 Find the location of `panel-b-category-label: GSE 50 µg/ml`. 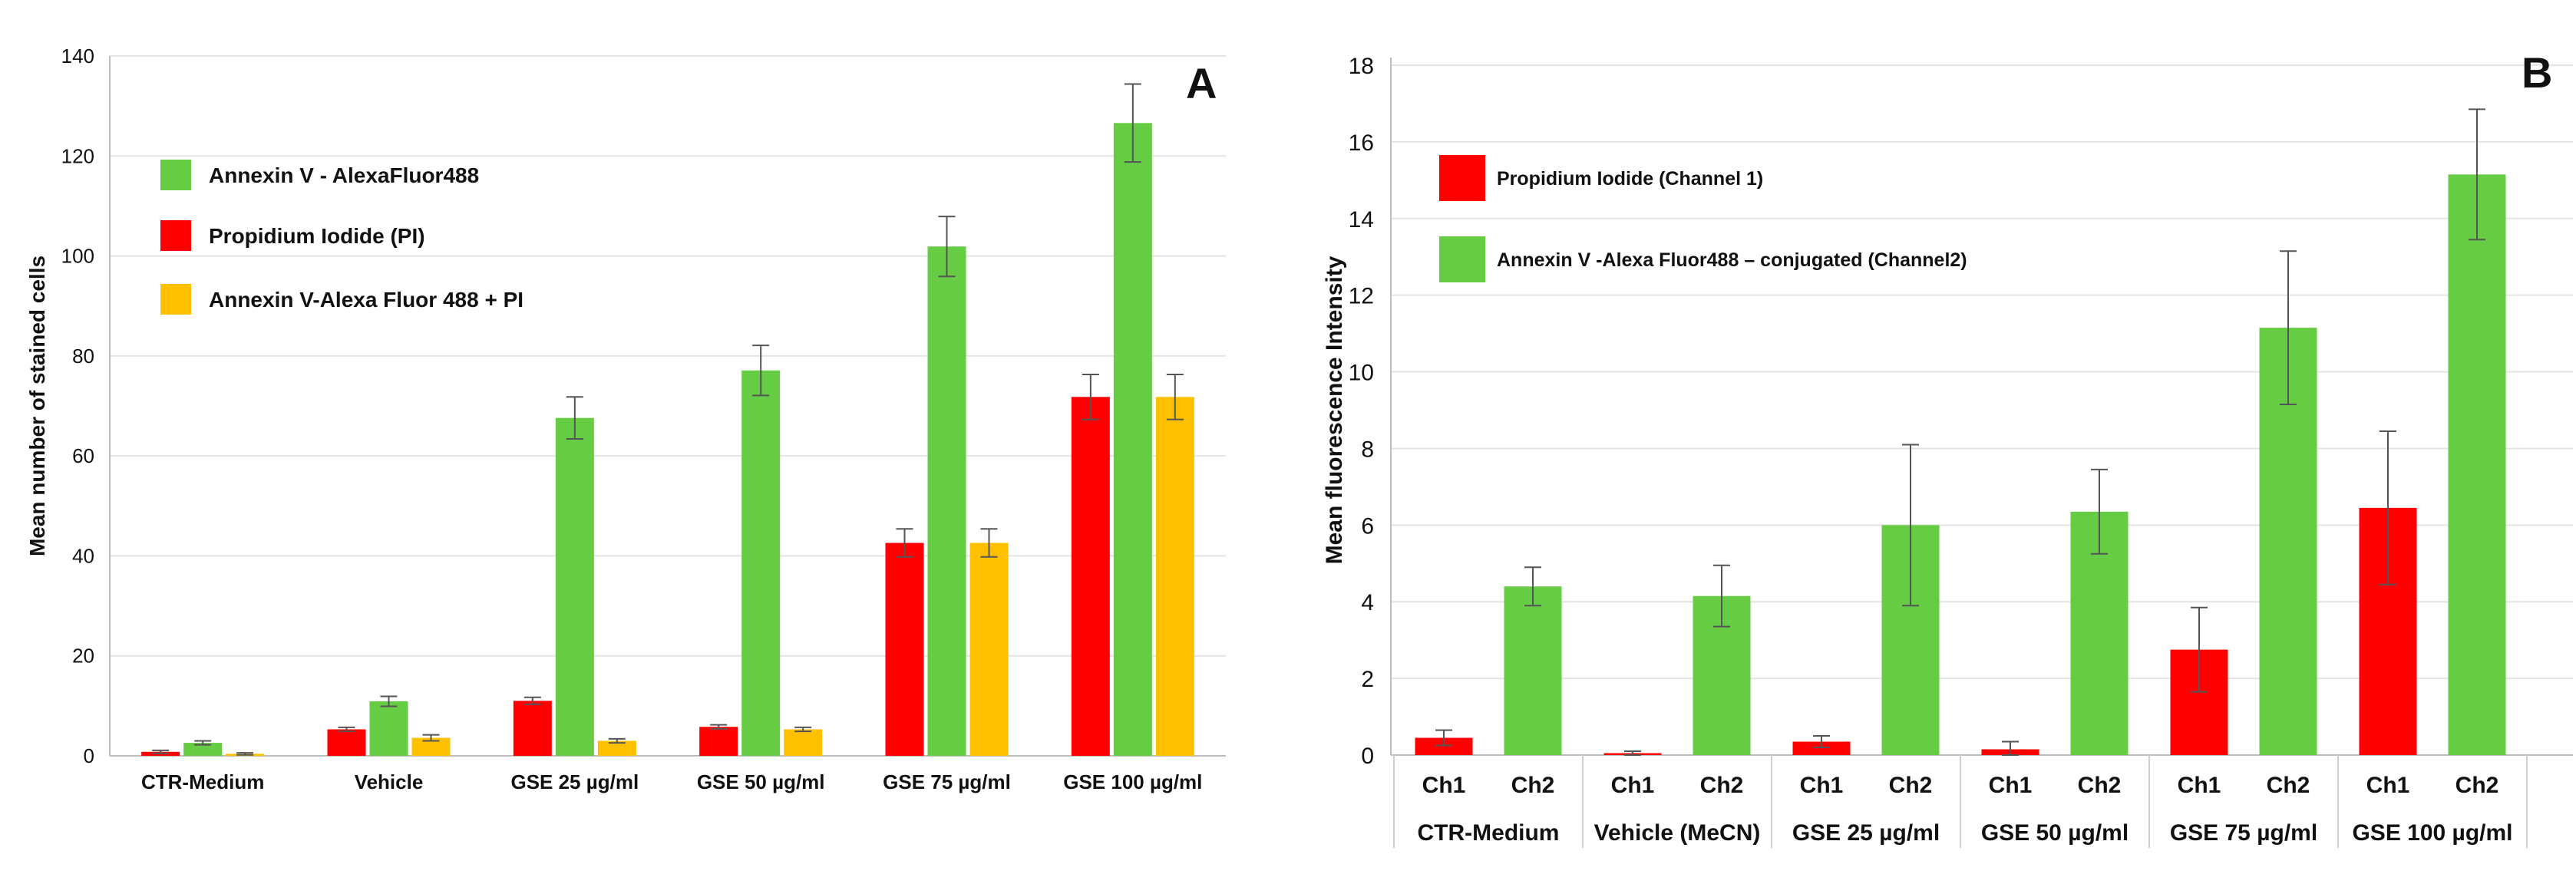

panel-b-category-label: GSE 50 µg/ml is located at coordinates (2055, 833).